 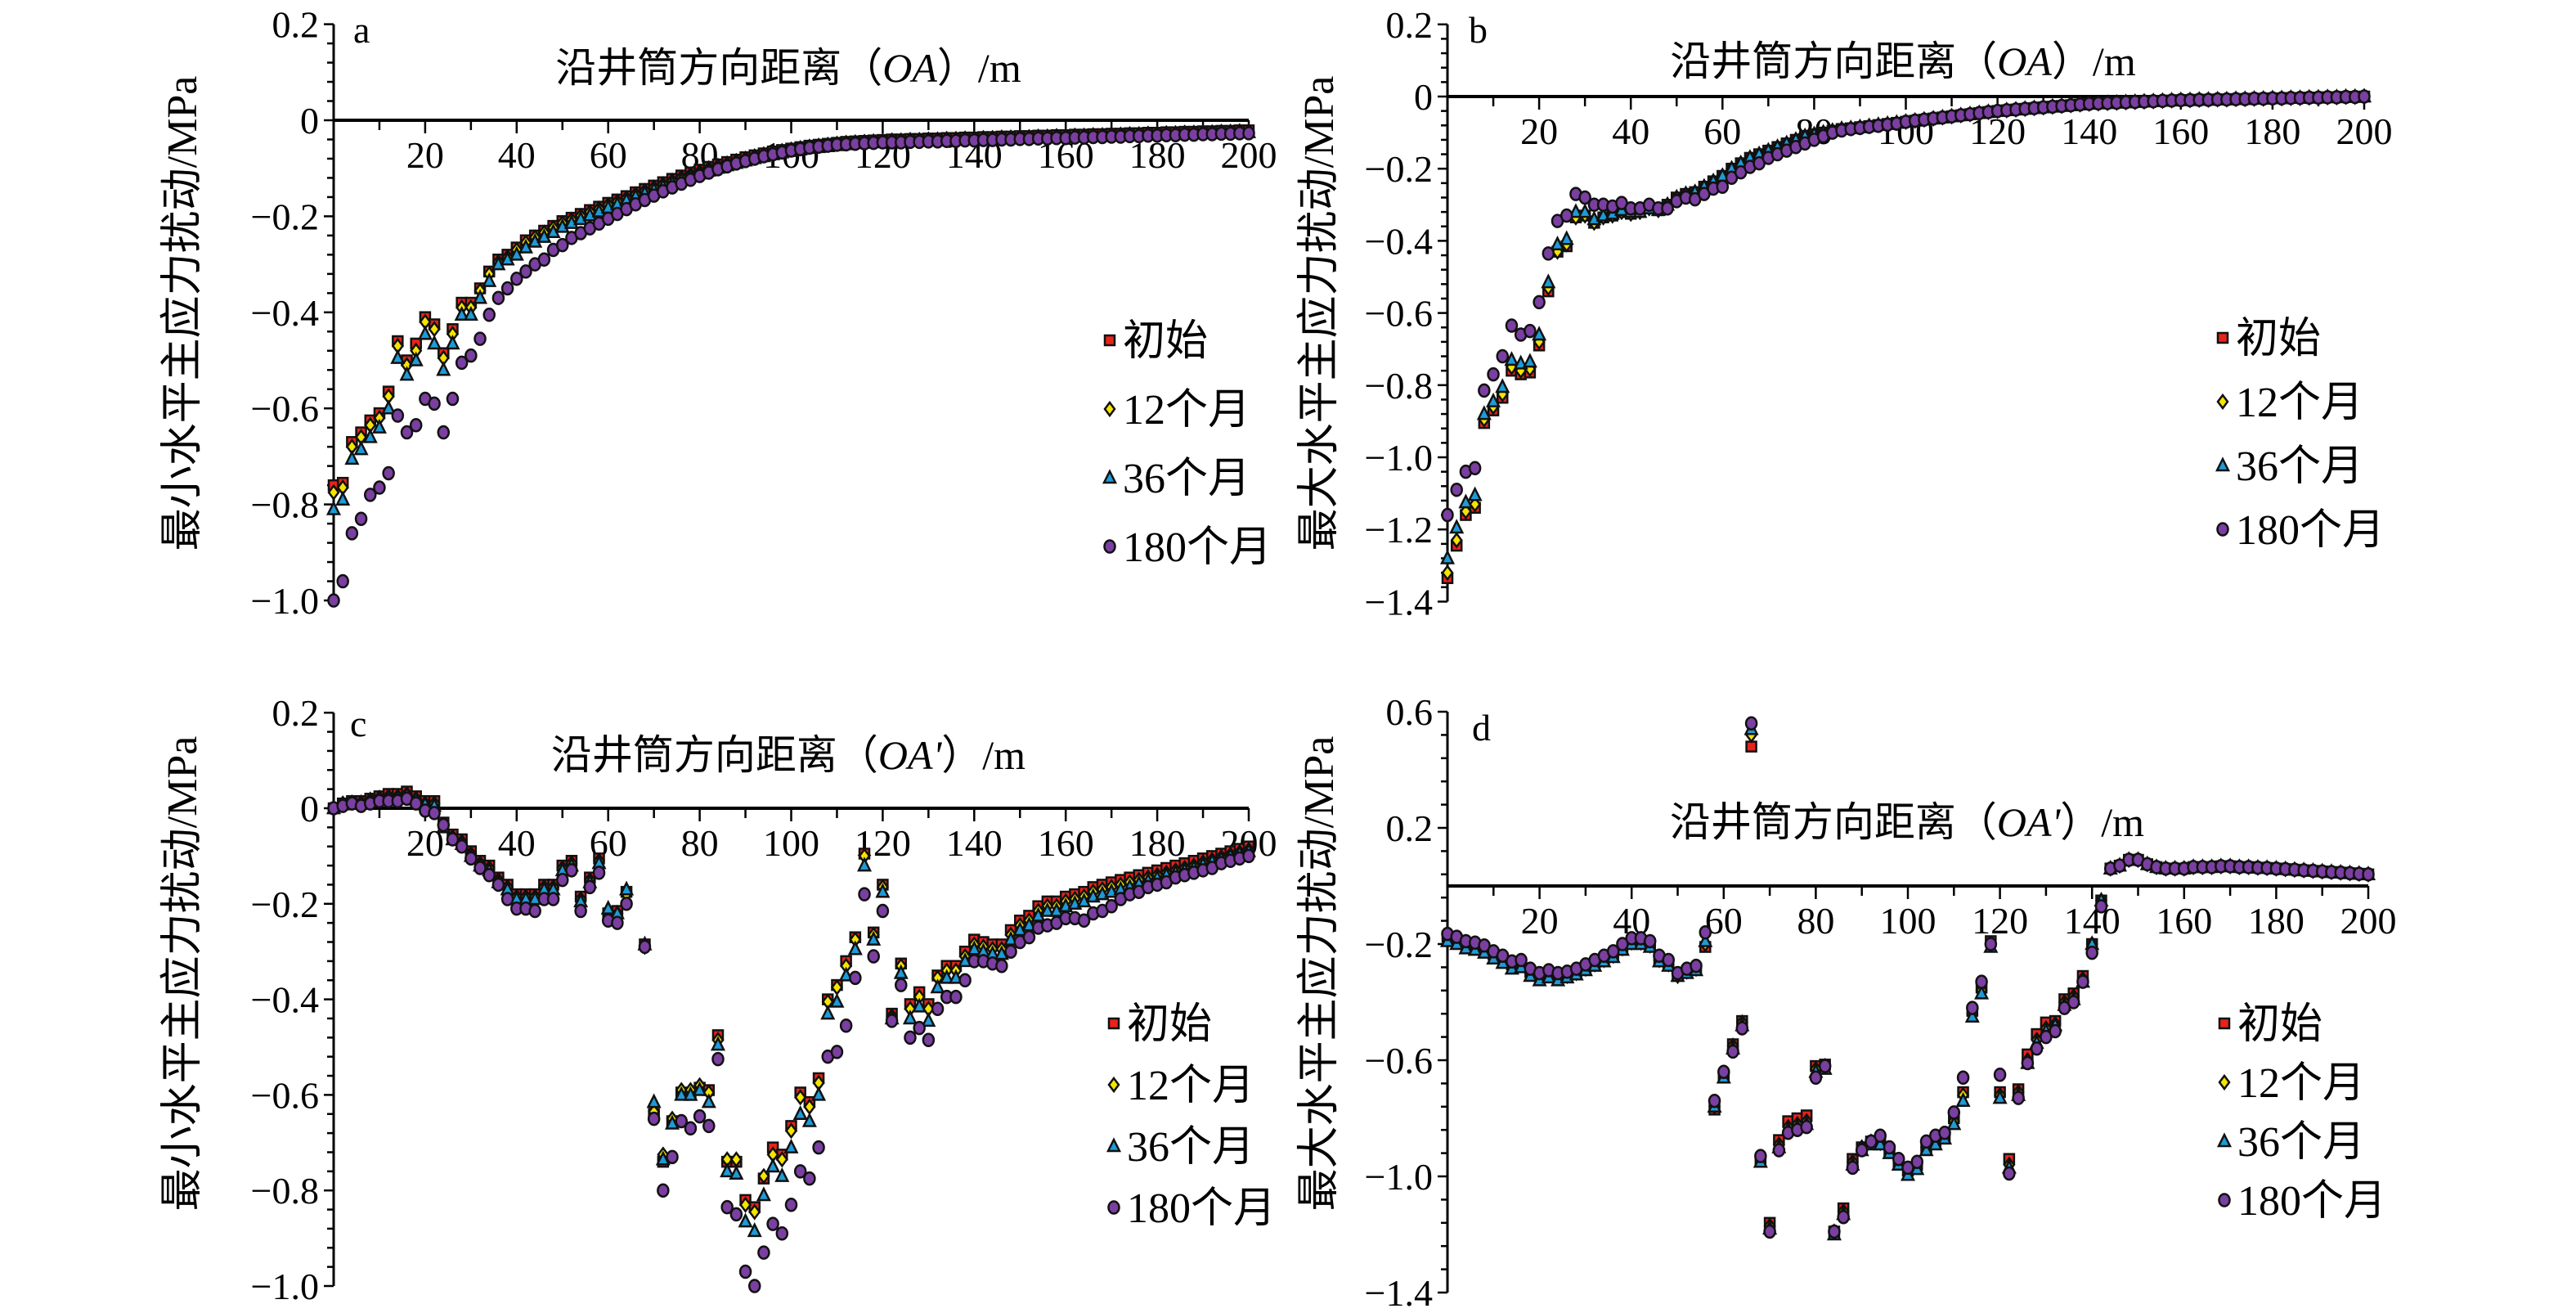 I want to click on legend-label: 初始, so click(x=1170, y=1024).